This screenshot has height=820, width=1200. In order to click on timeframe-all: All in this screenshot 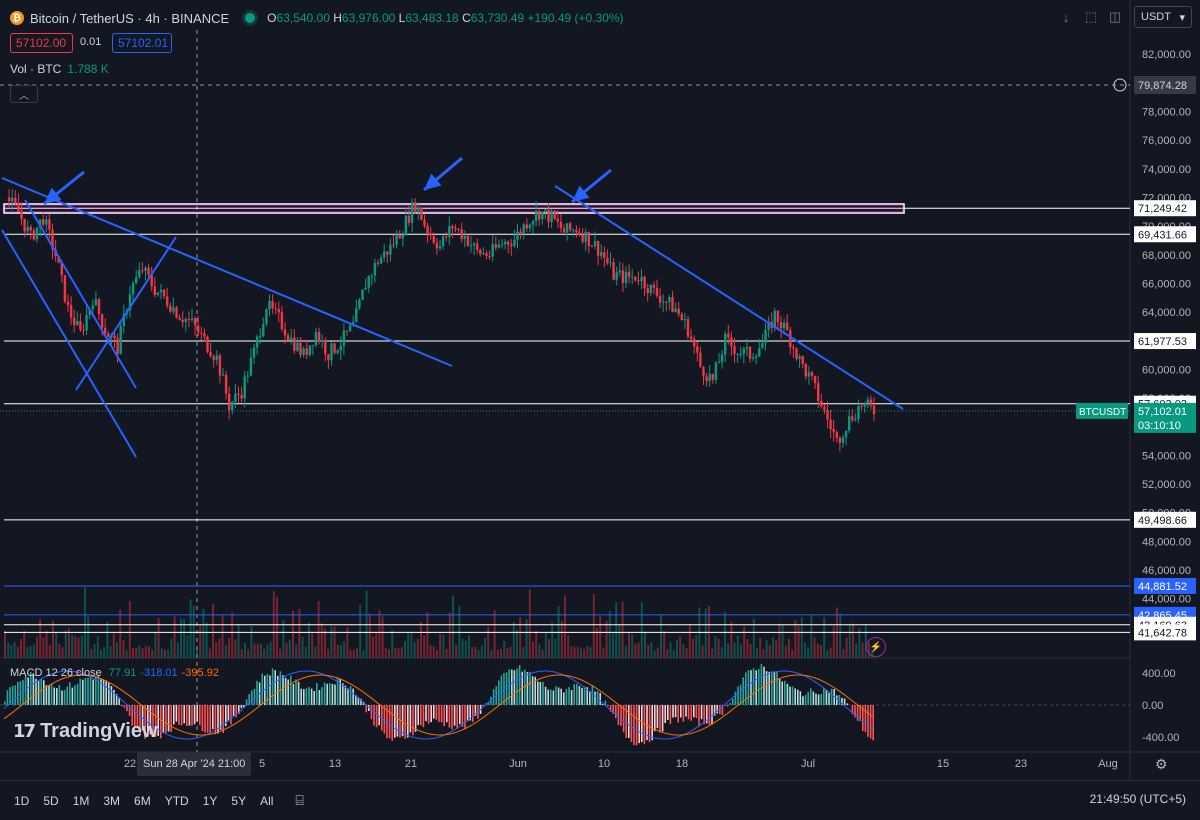, I will do `click(267, 800)`.